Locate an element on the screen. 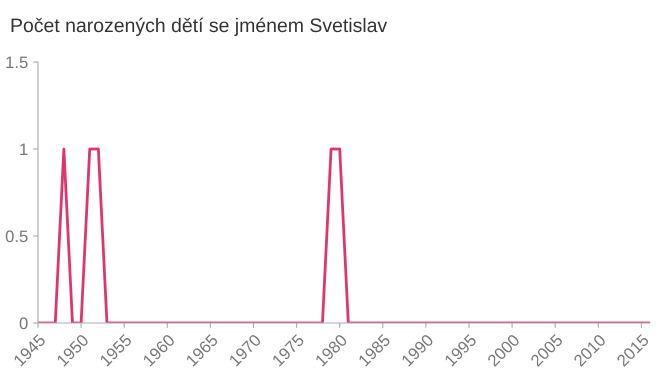  y-tick-label: 0 is located at coordinates (24, 323).